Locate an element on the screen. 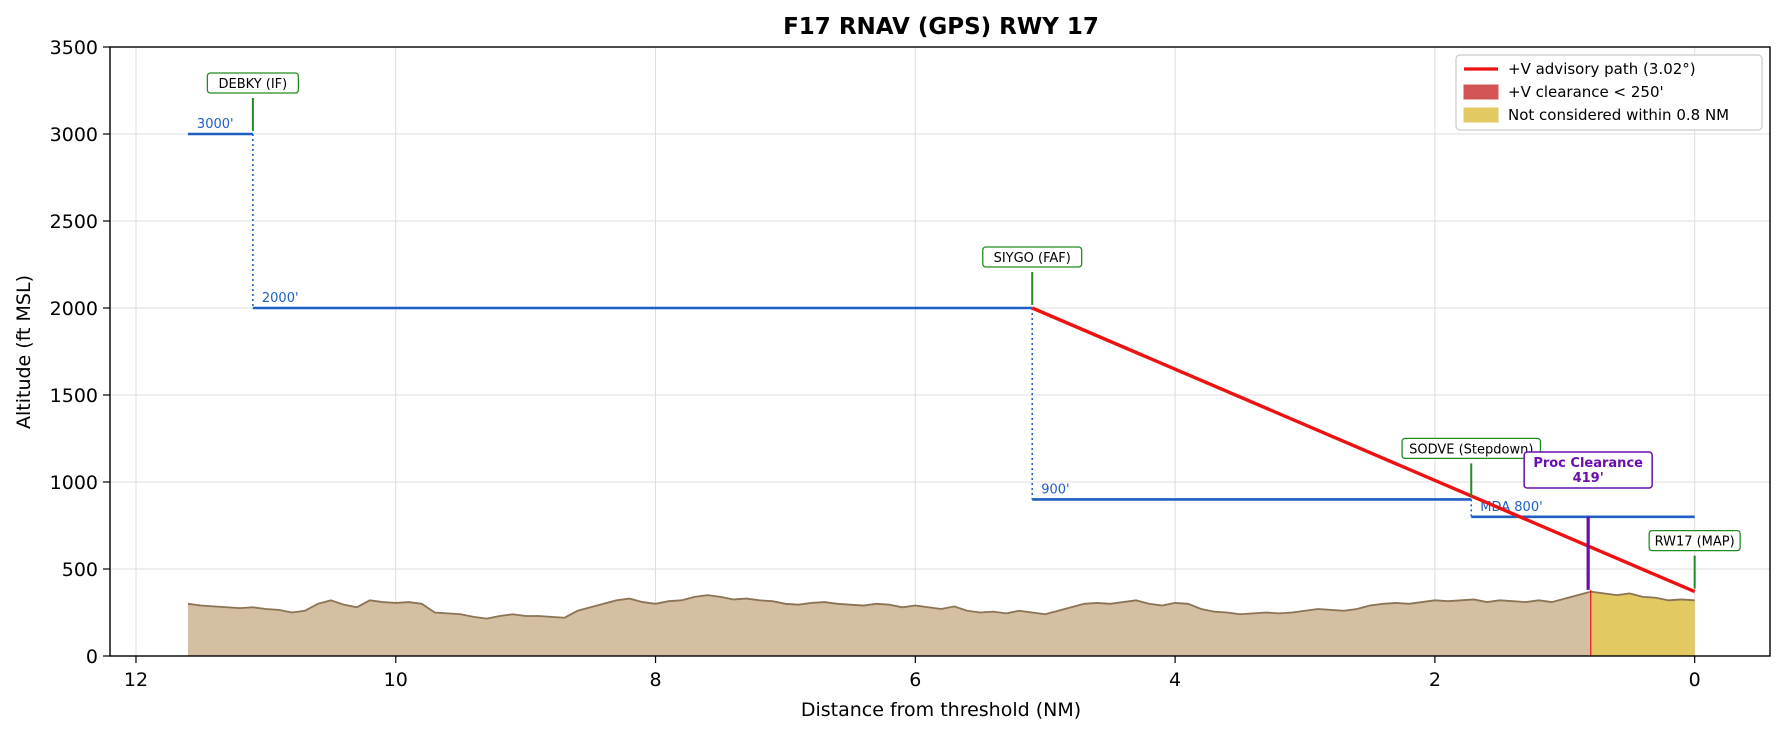 This screenshot has height=734, width=1783. x-axis-ticks: 12 10 8 6 4 2 0 is located at coordinates (912, 673).